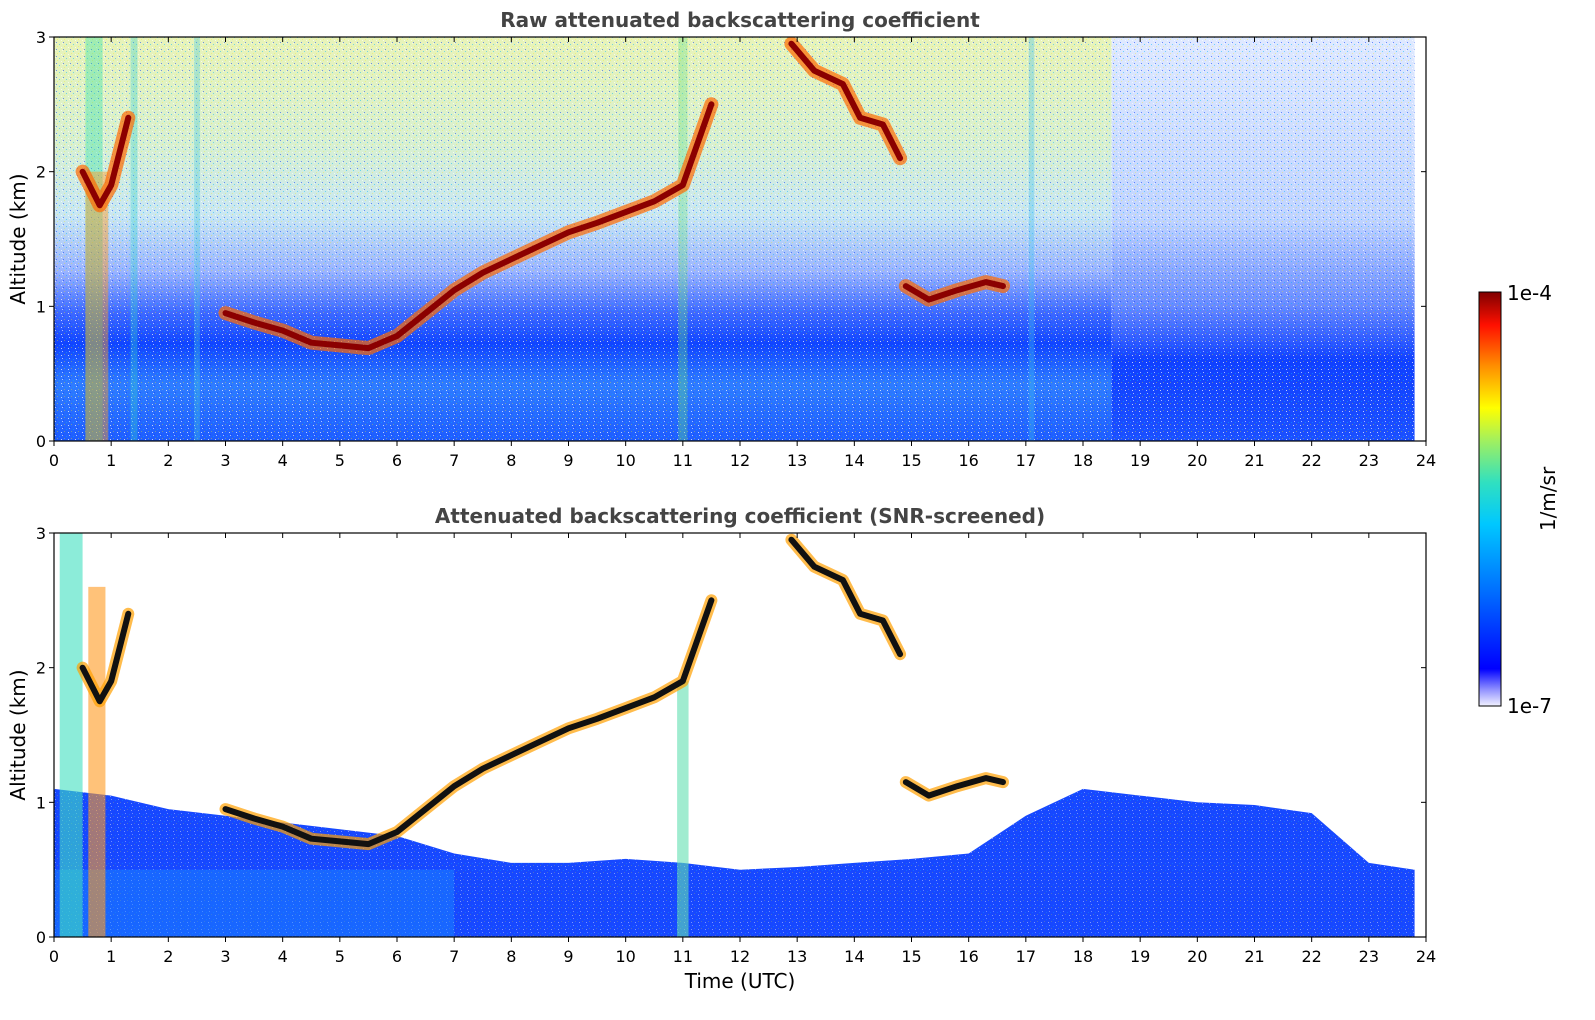 This screenshot has width=1595, height=1020. What do you see at coordinates (254, 903) in the screenshot?
I see `boundary-layer-aerosol` at bounding box center [254, 903].